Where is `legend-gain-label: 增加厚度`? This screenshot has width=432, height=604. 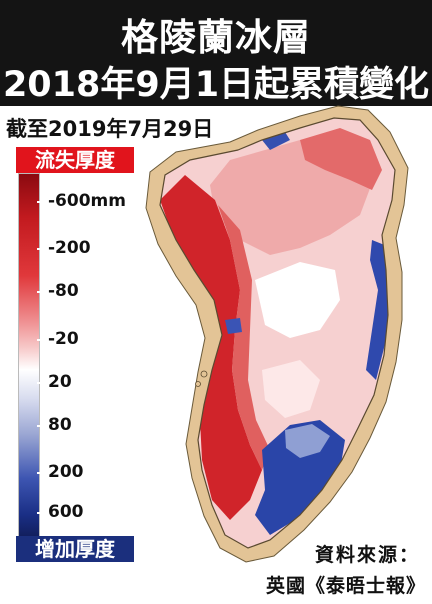 legend-gain-label: 增加厚度 is located at coordinates (75, 549).